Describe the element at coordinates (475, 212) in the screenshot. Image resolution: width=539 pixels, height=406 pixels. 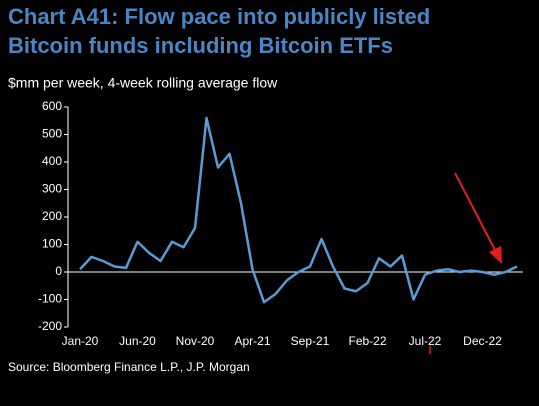
I see `arrow` at that location.